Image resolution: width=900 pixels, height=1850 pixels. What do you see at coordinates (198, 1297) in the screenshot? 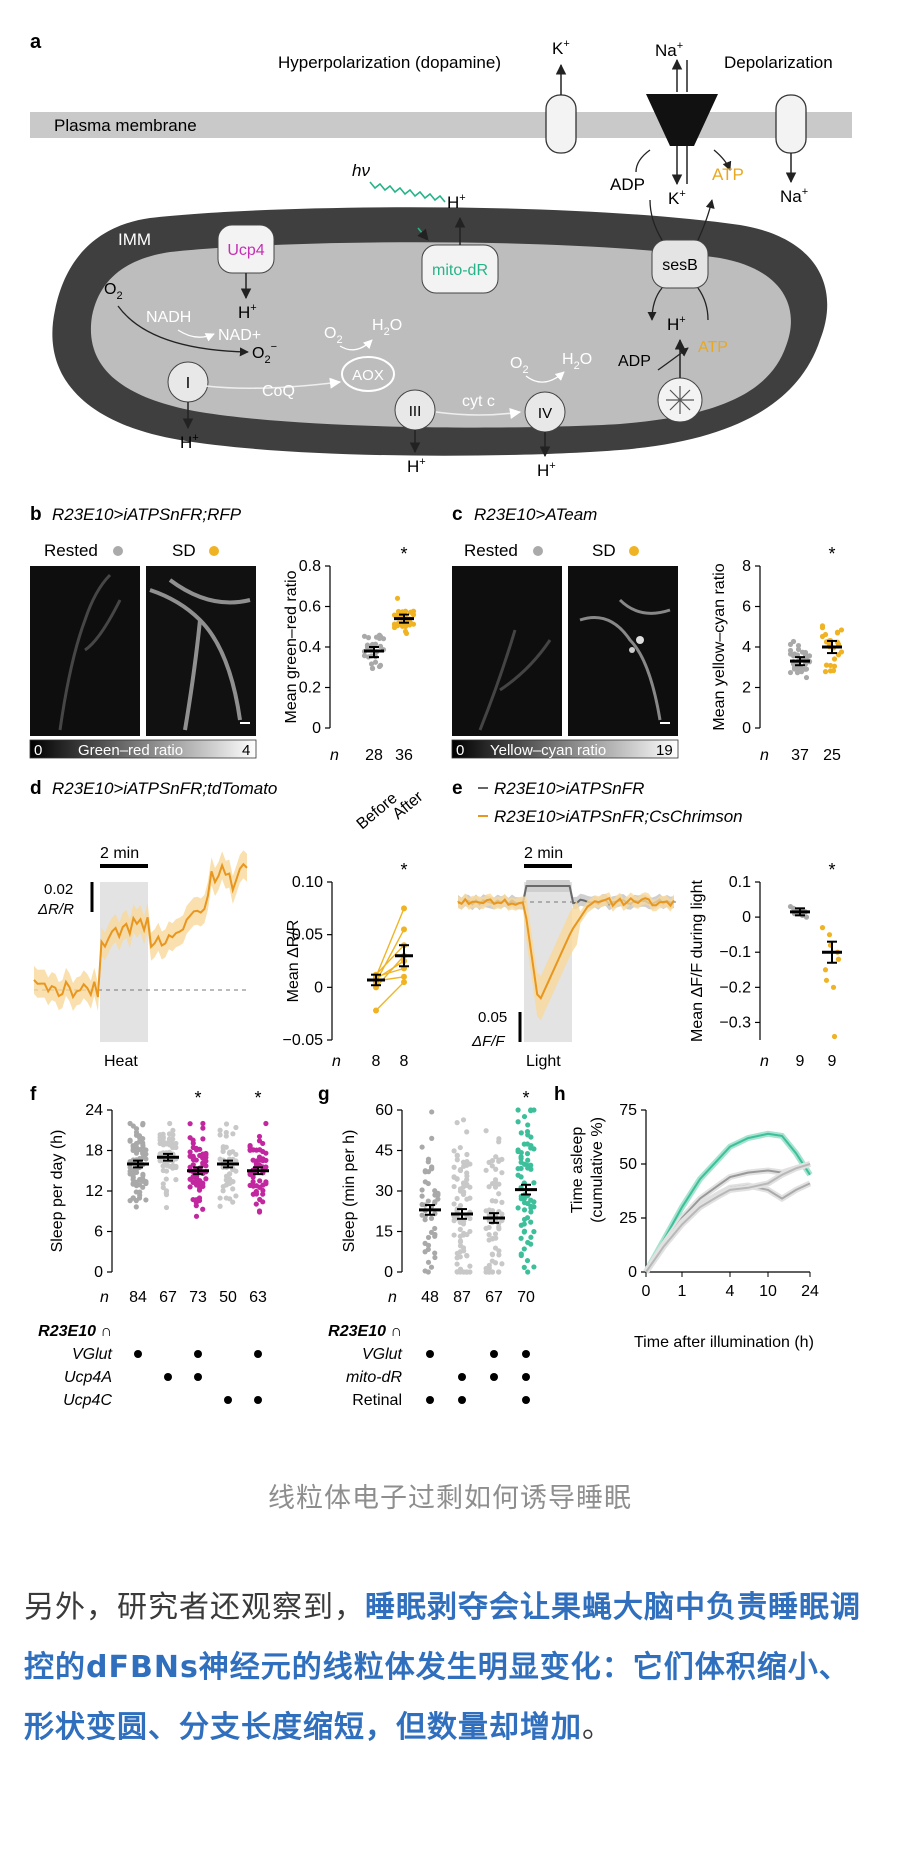
I see `n-value: 73` at bounding box center [198, 1297].